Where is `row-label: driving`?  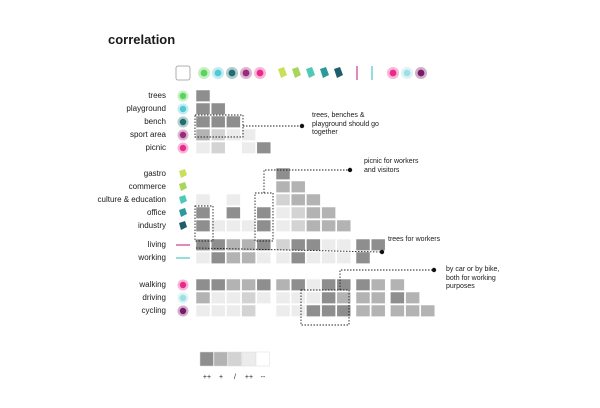
row-label: driving is located at coordinates (154, 297).